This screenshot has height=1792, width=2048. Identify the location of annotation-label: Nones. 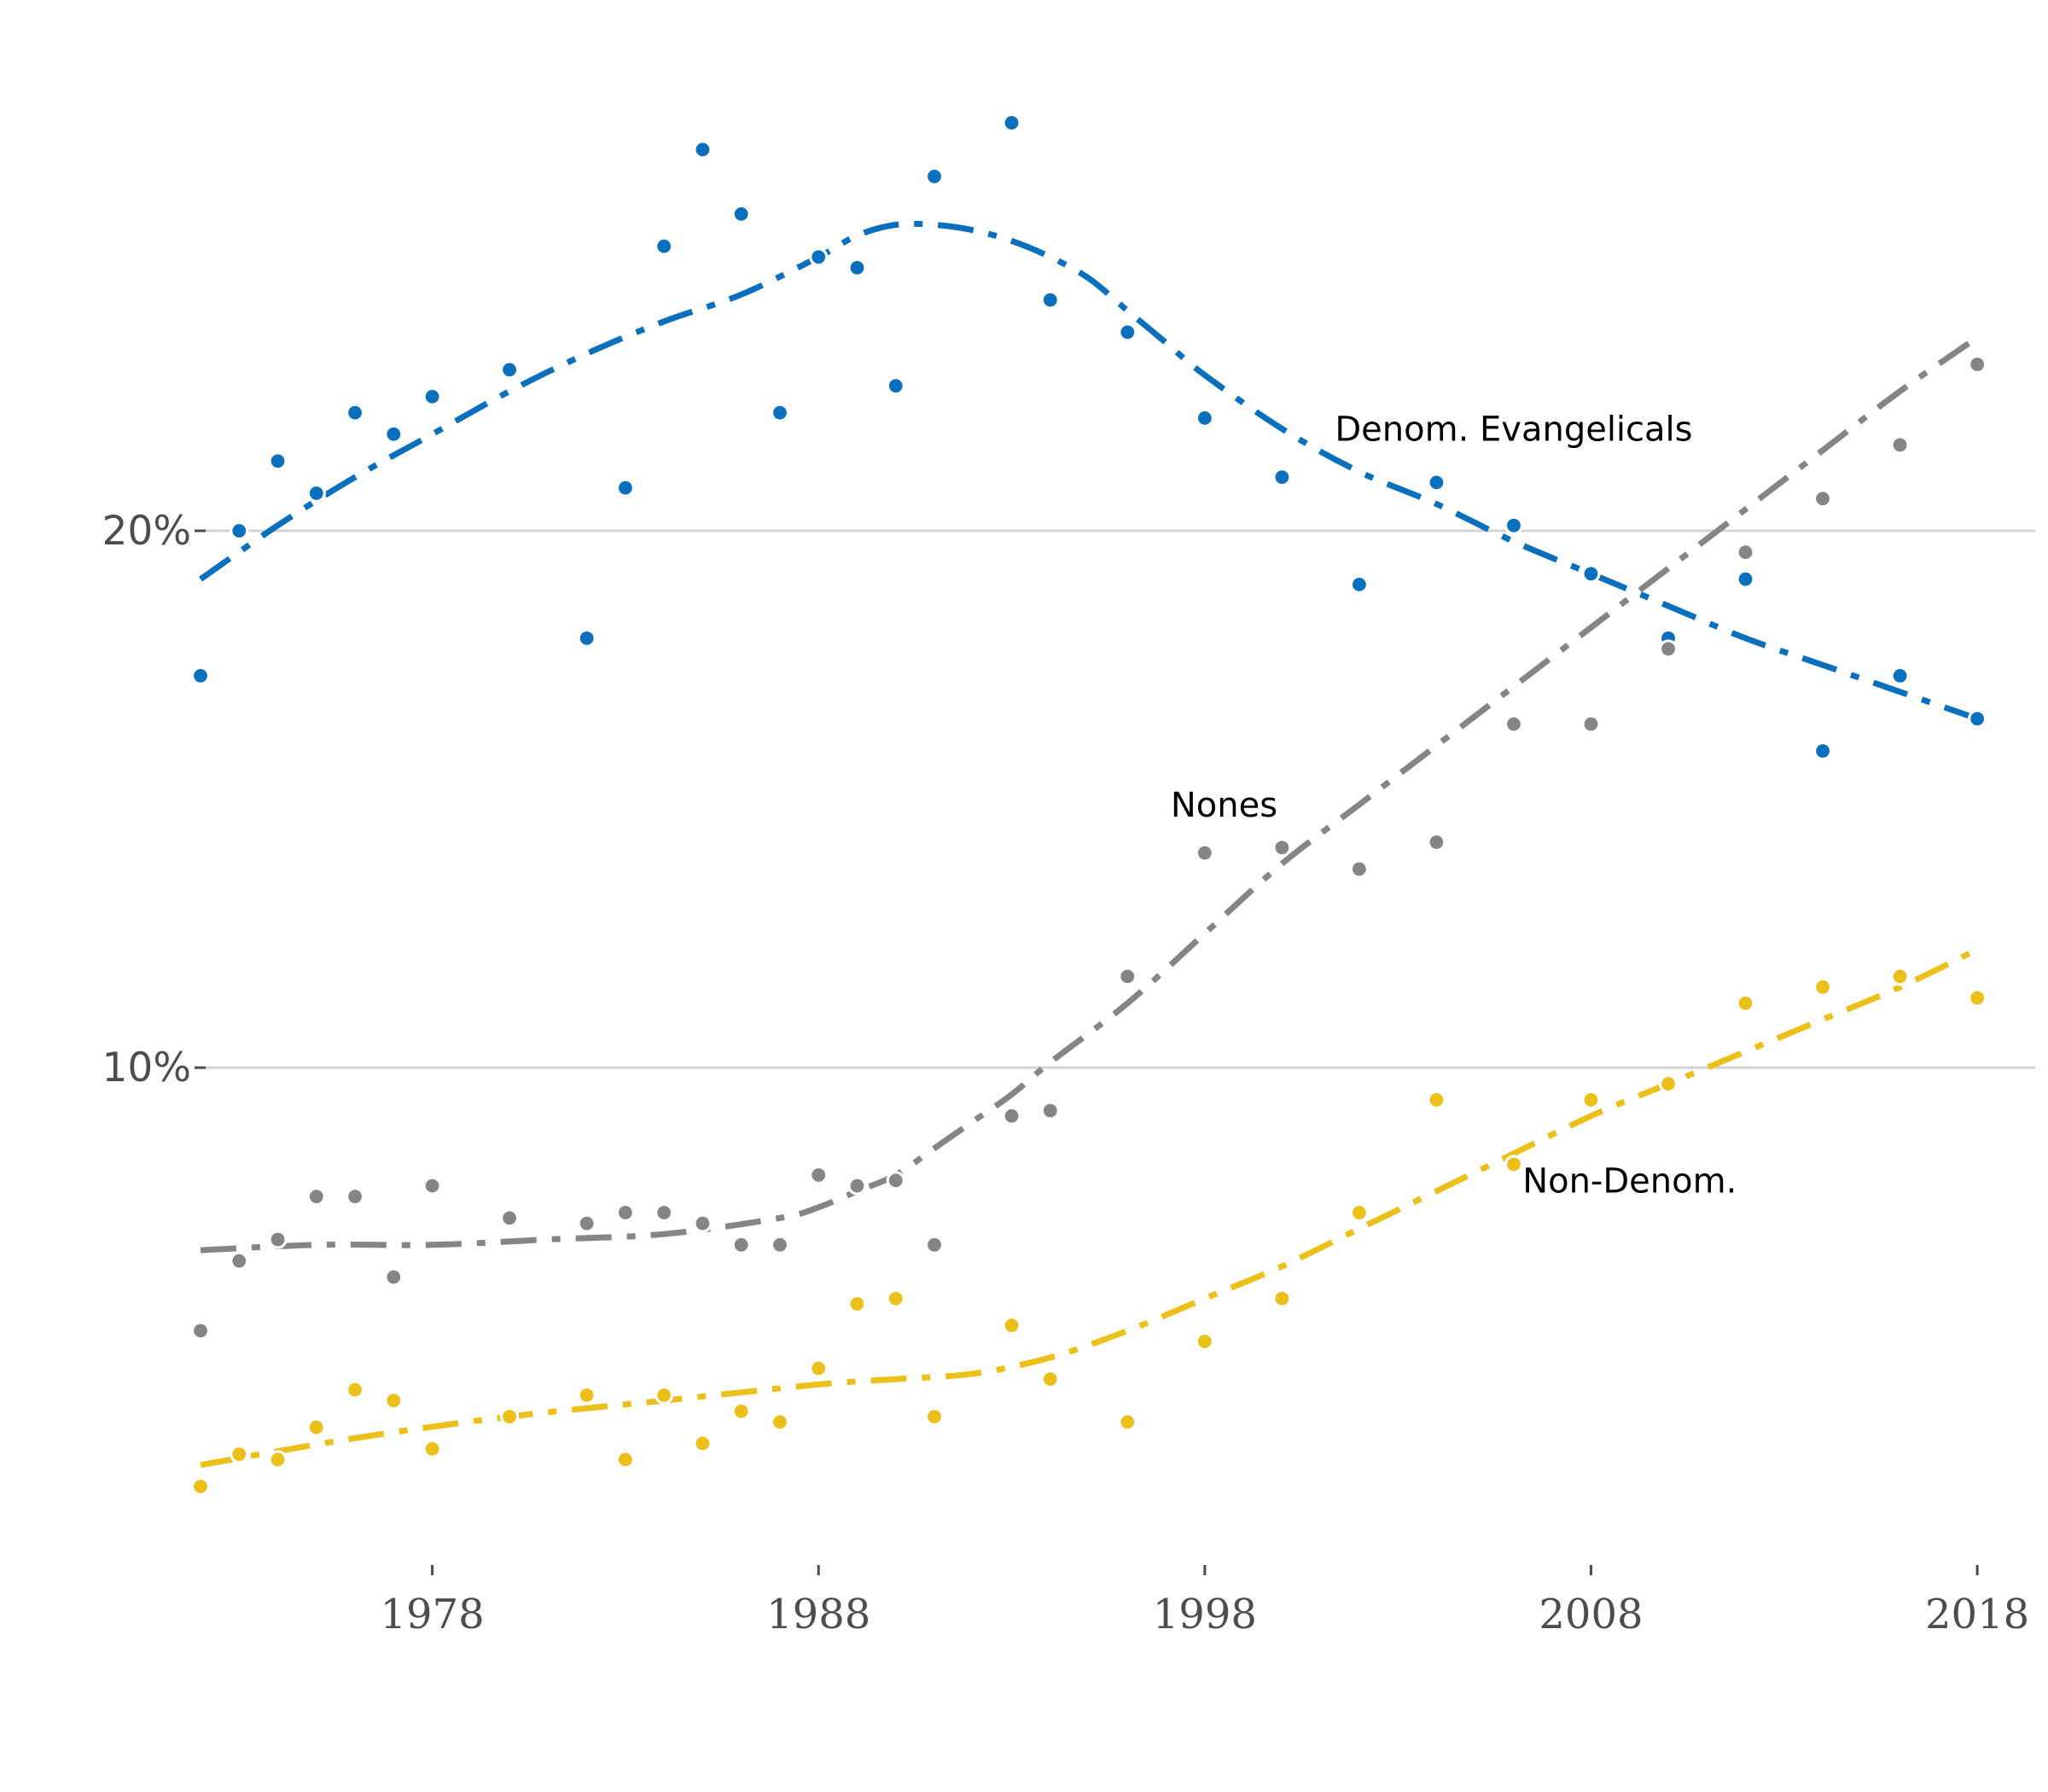
(1224, 805).